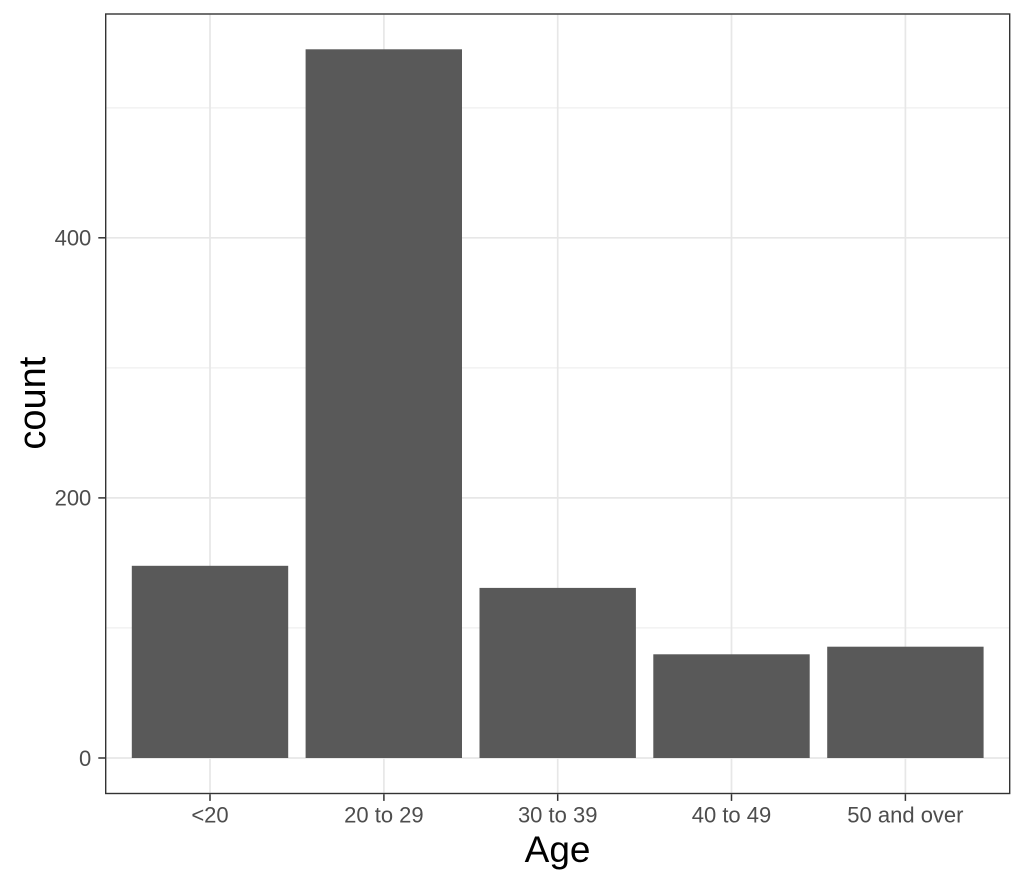 Image resolution: width=1024 pixels, height=885 pixels. What do you see at coordinates (73, 498) in the screenshot?
I see `svg-text: 200` at bounding box center [73, 498].